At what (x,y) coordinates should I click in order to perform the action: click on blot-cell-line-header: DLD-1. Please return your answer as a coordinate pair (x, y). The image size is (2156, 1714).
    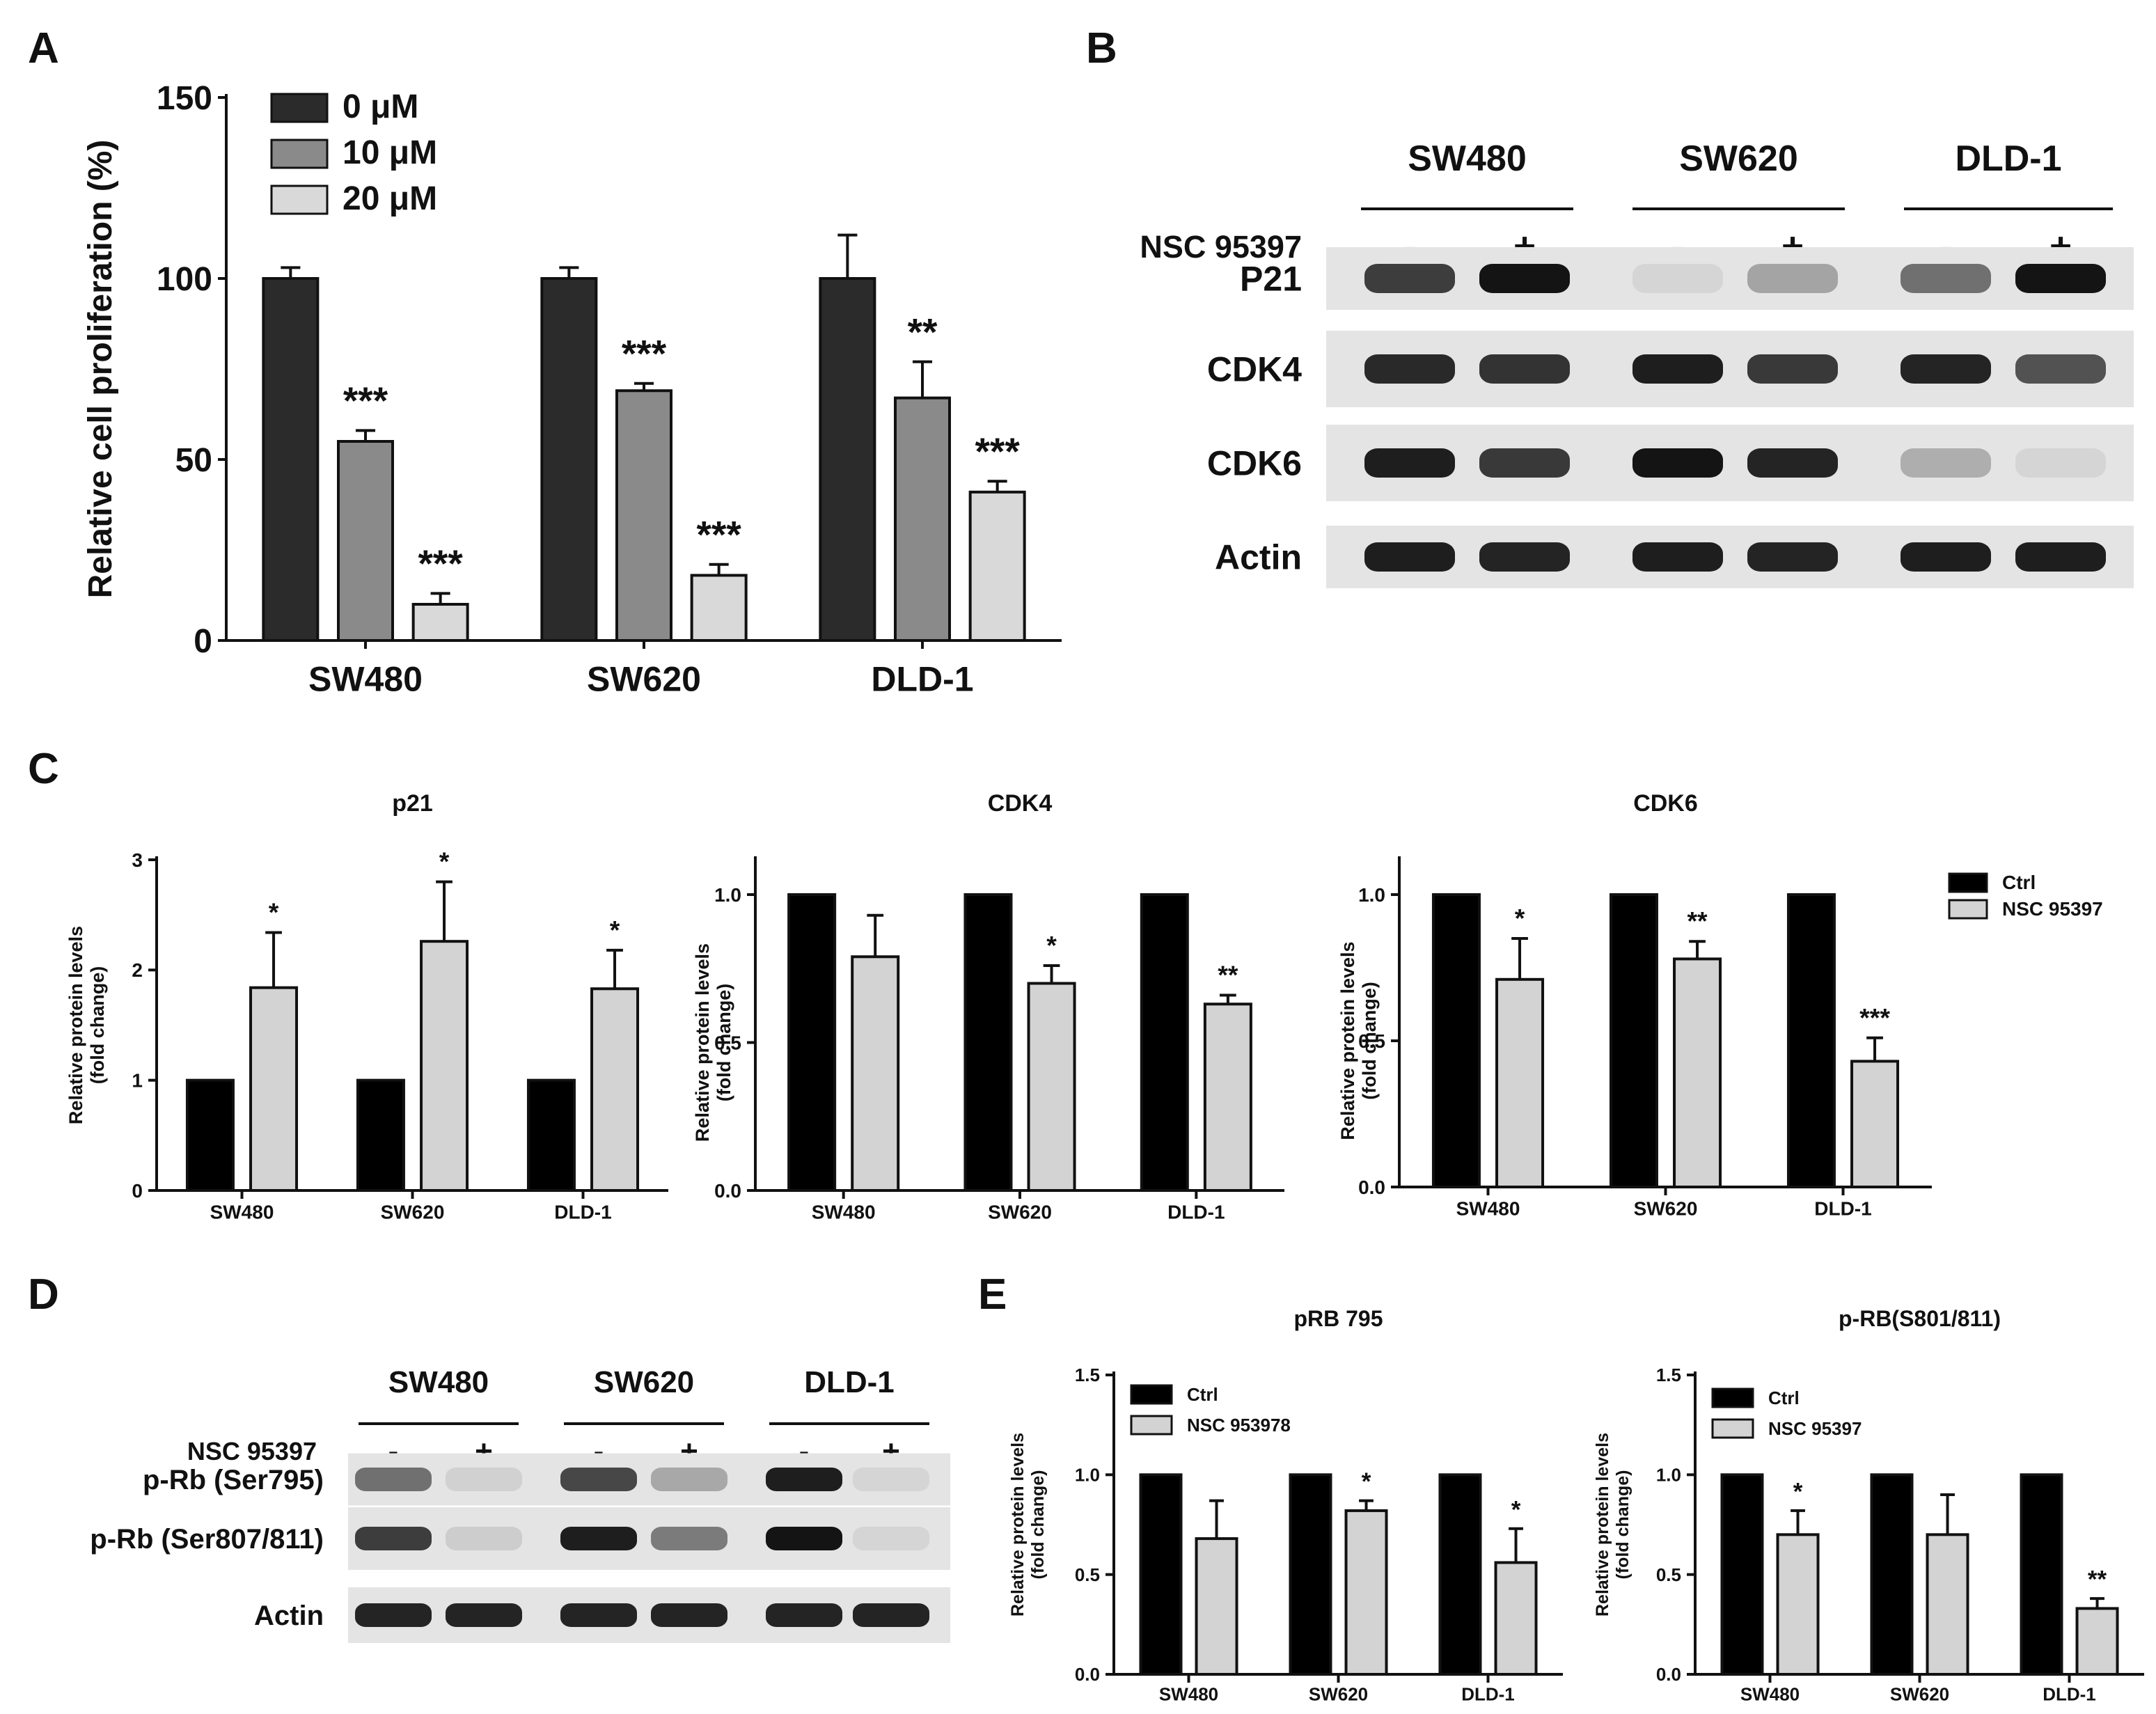
    Looking at the image, I should click on (2008, 159).